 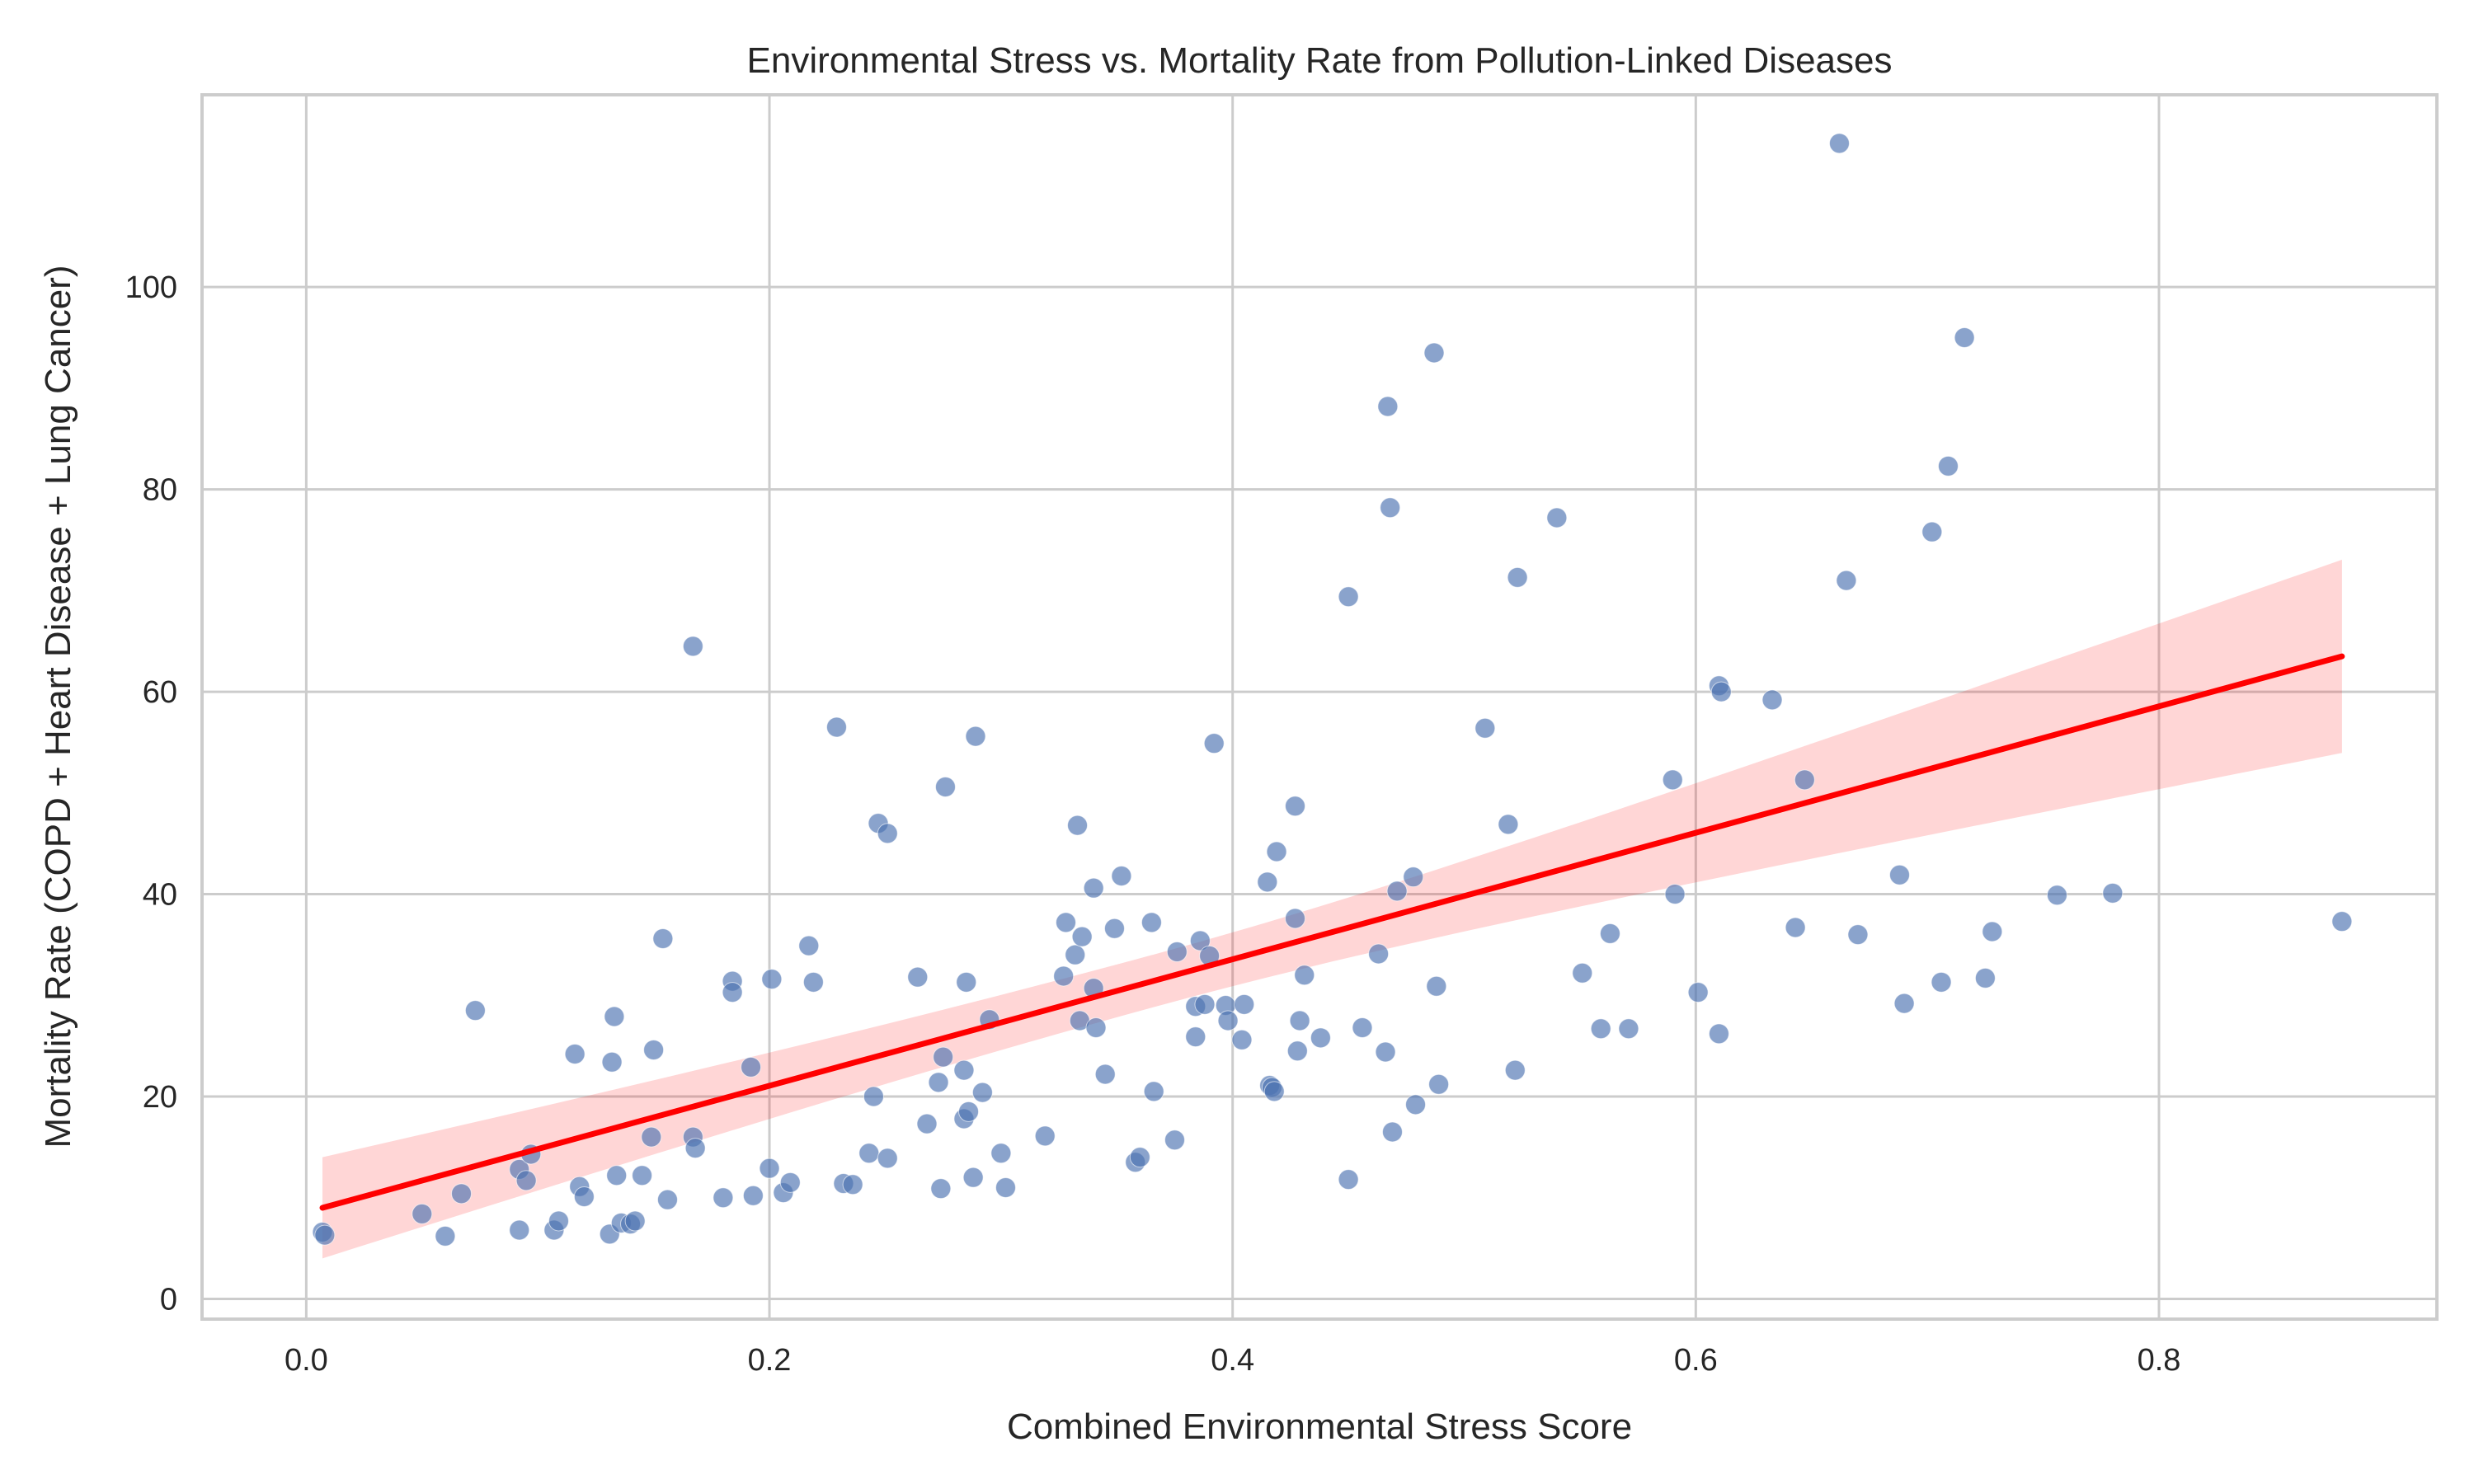 What do you see at coordinates (160, 896) in the screenshot?
I see `y-tick-label: 40` at bounding box center [160, 896].